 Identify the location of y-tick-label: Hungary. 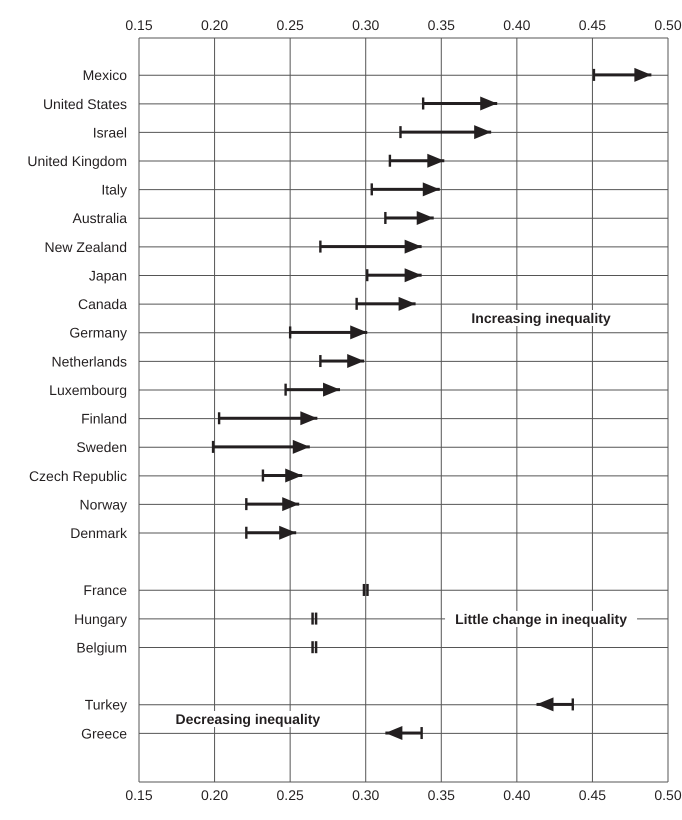
(100, 618).